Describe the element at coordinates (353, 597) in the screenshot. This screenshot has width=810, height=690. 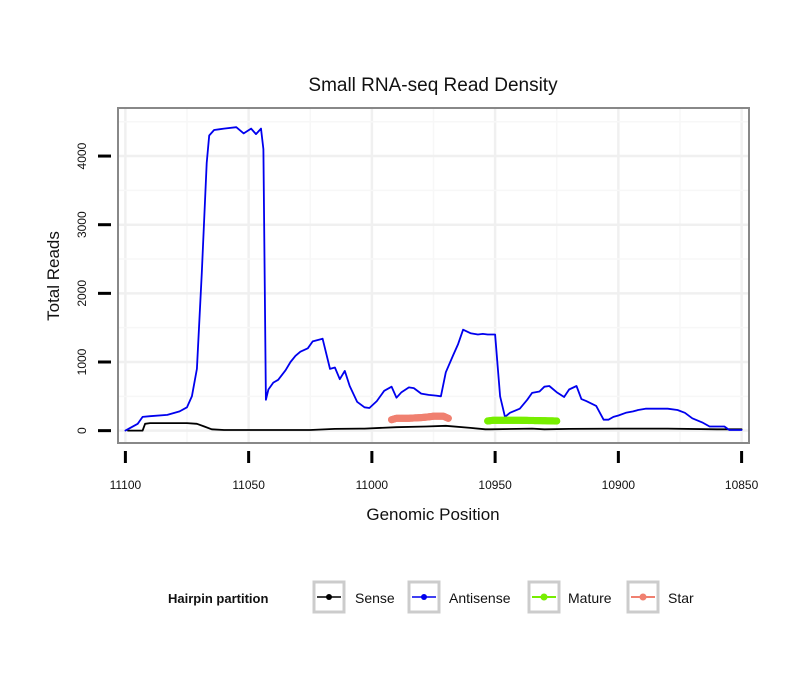
I see `legend-item-sense: Sense` at that location.